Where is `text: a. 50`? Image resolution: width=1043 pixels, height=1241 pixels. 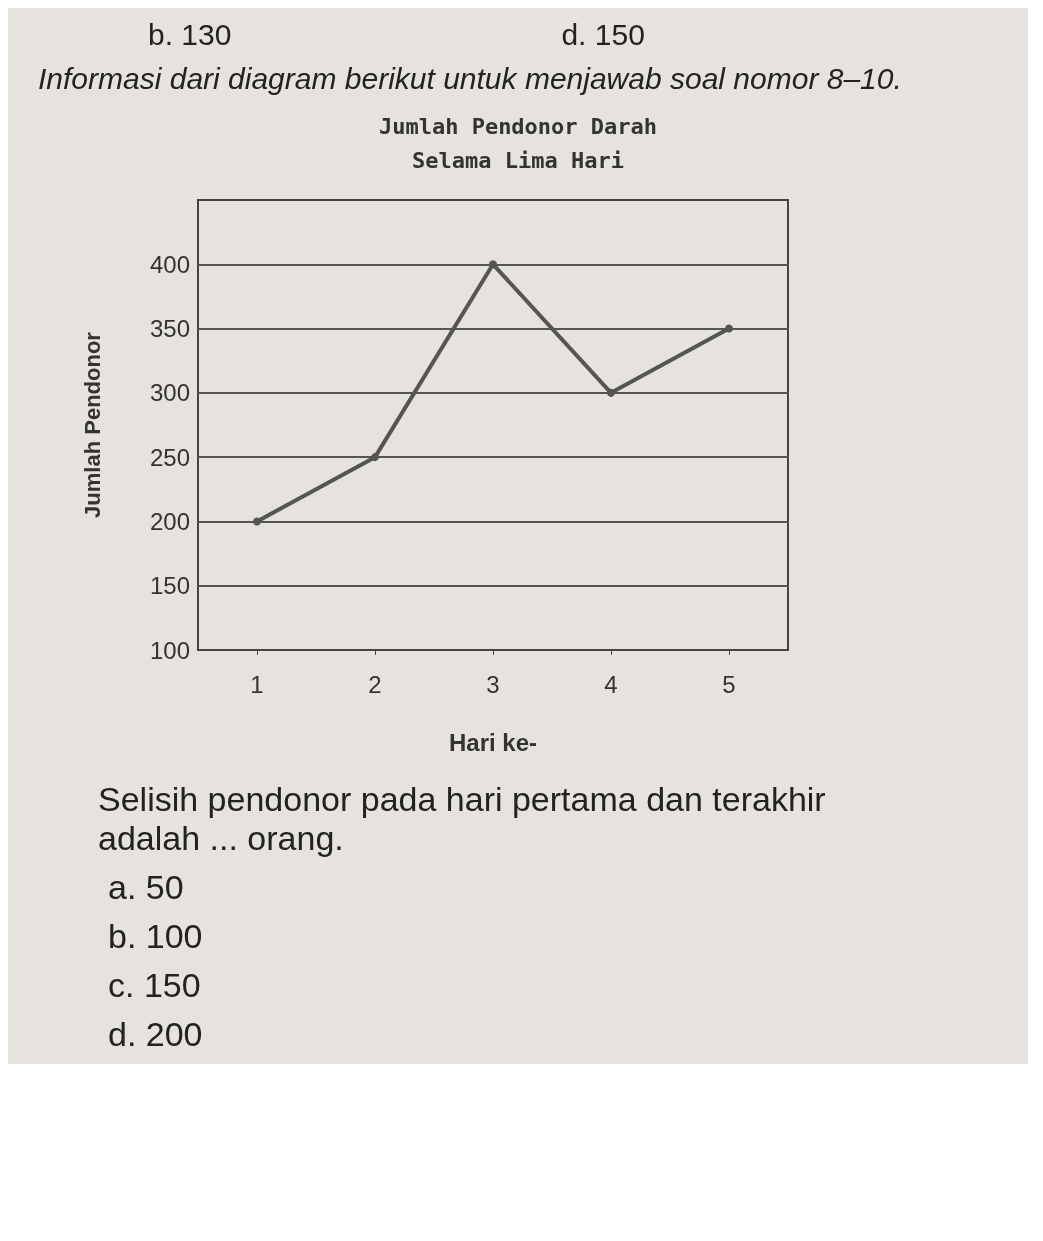
text: a. 50 is located at coordinates (146, 887).